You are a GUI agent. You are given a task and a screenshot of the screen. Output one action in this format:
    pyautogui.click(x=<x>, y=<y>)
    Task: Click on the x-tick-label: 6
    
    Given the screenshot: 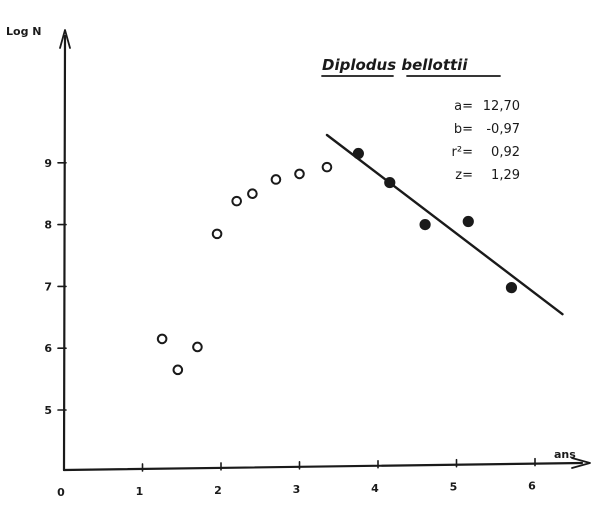 What is the action you would take?
    pyautogui.click(x=532, y=486)
    